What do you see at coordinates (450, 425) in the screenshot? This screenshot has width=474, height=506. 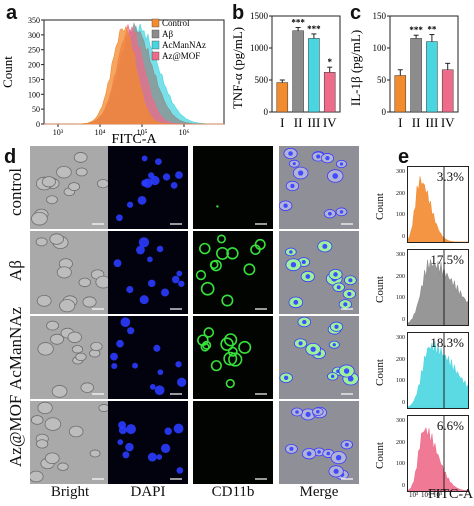 I see `panel-e-gated-percent: 6.6%` at bounding box center [450, 425].